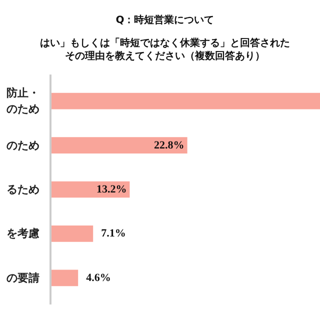  I want to click on data-label: 7.1%, so click(113, 234).